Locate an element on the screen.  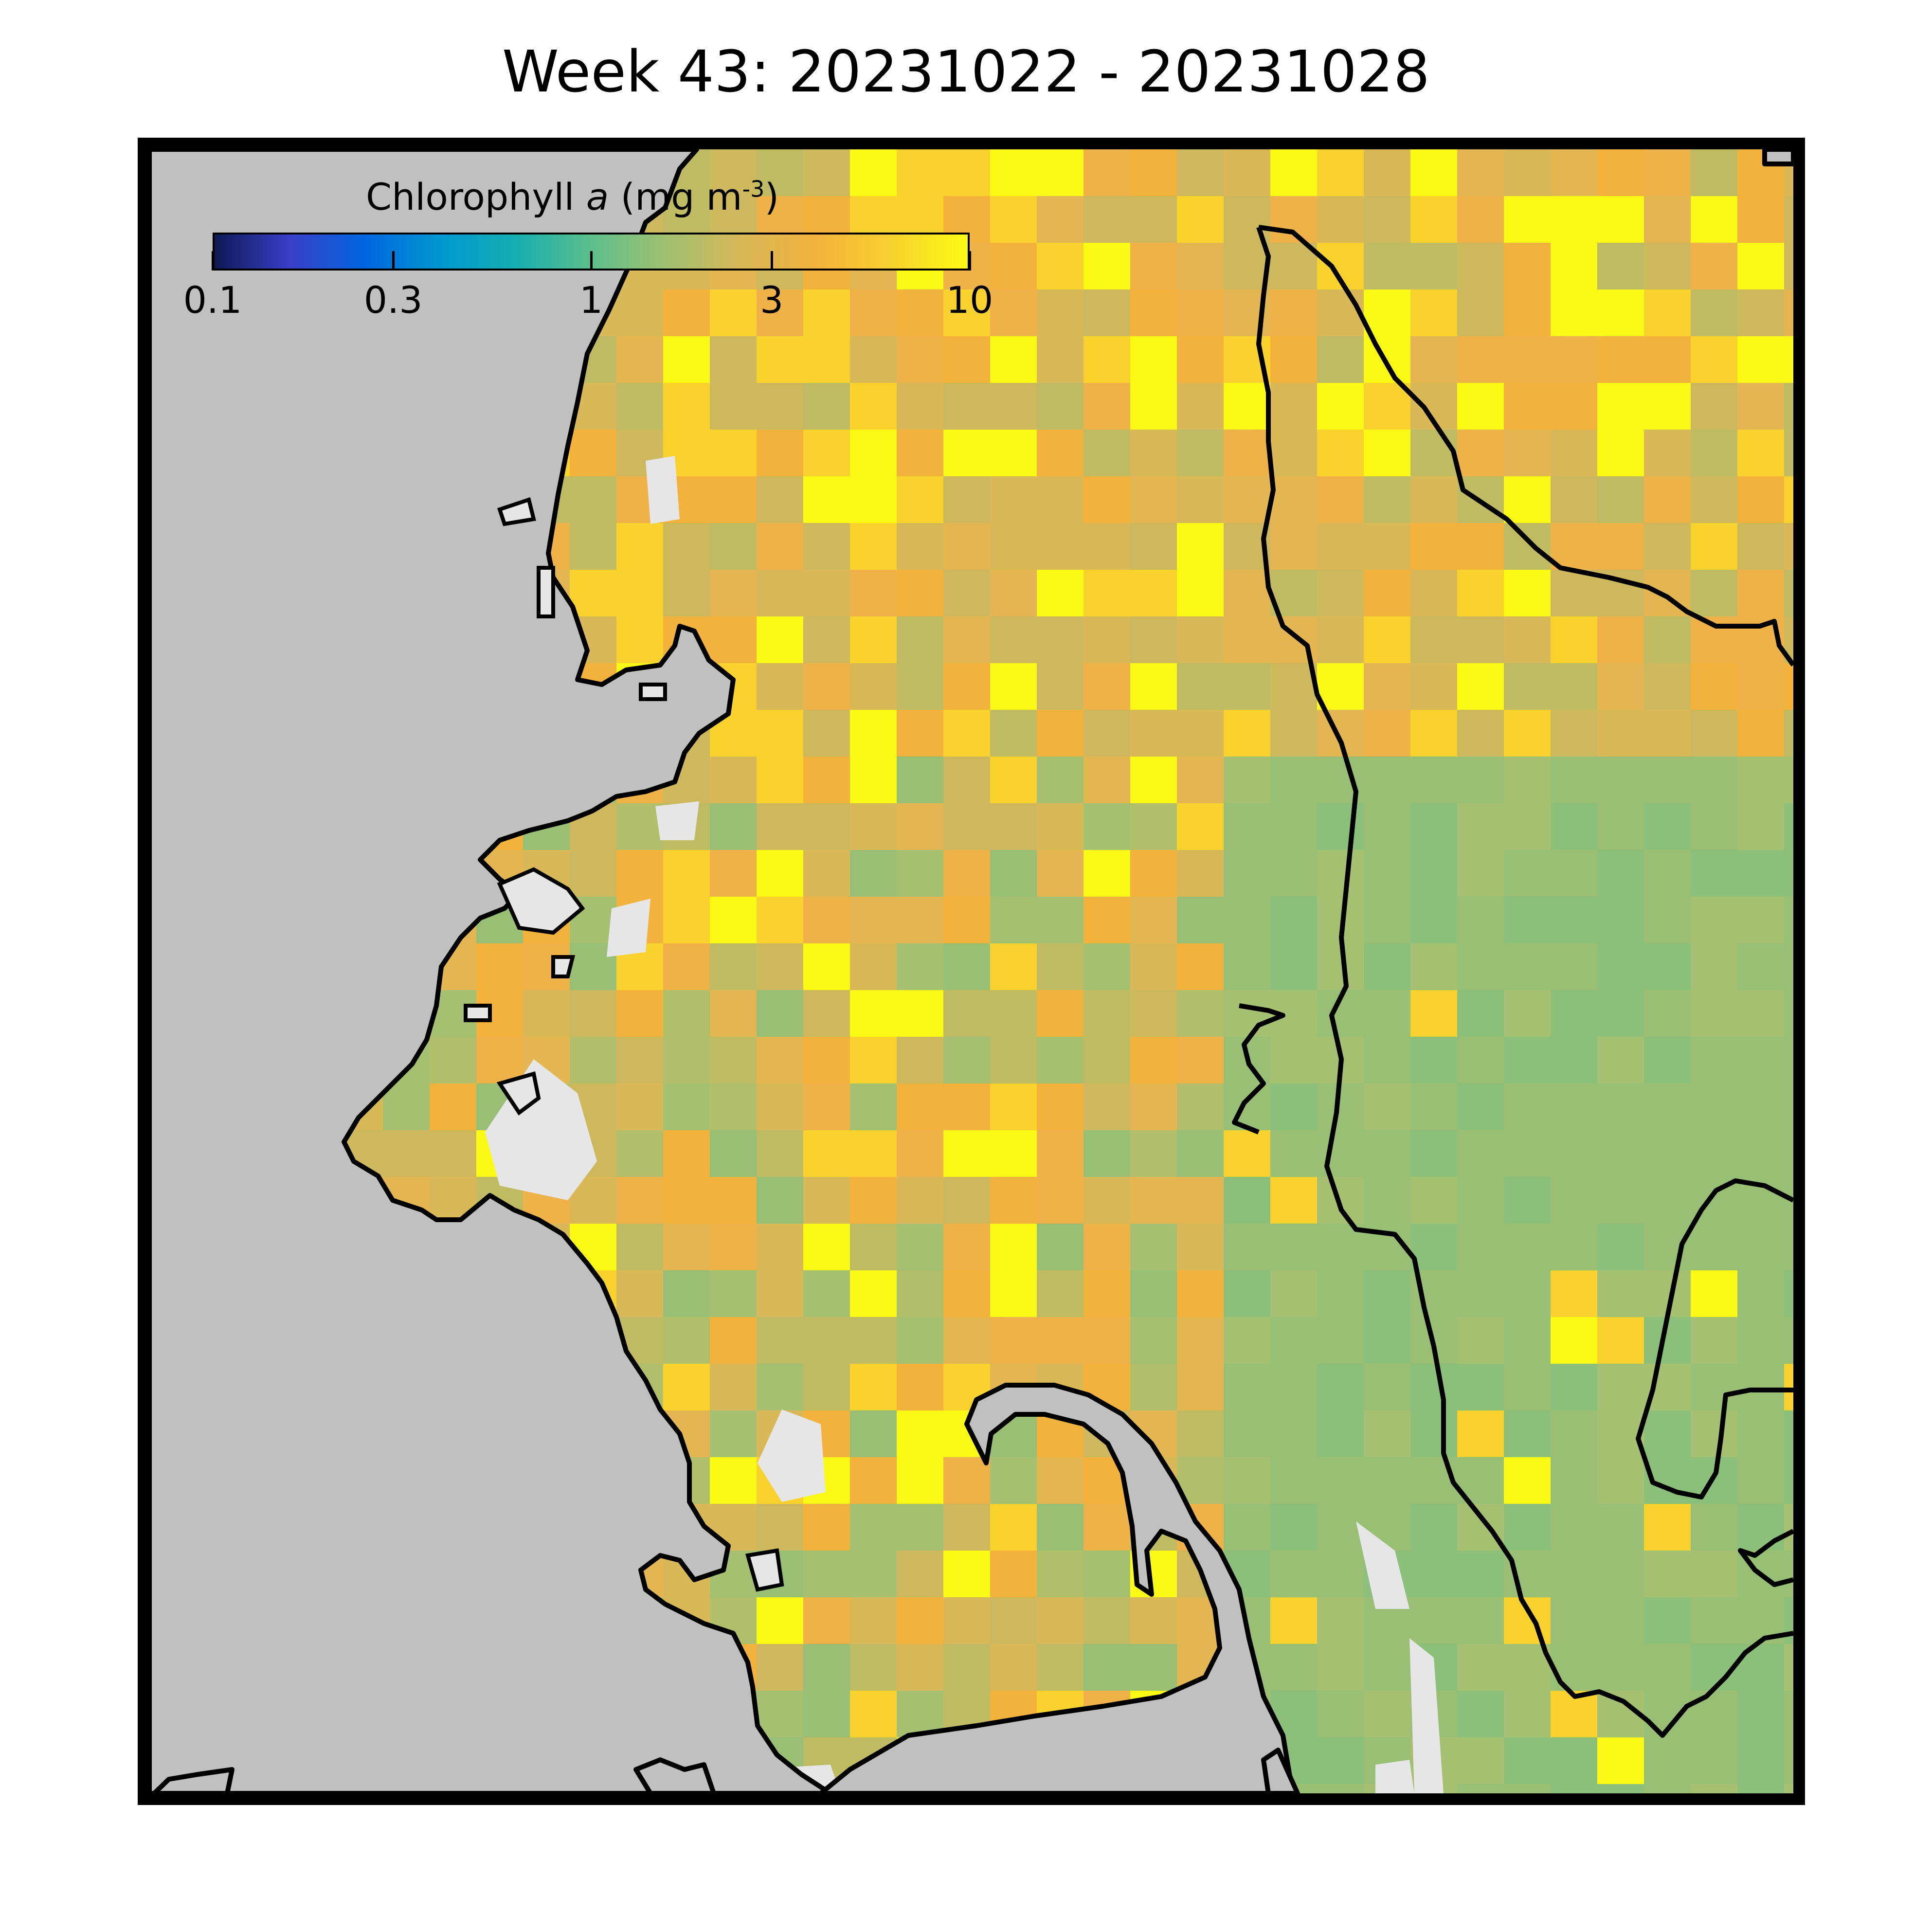
colorbar-tick is located at coordinates (213, 261).